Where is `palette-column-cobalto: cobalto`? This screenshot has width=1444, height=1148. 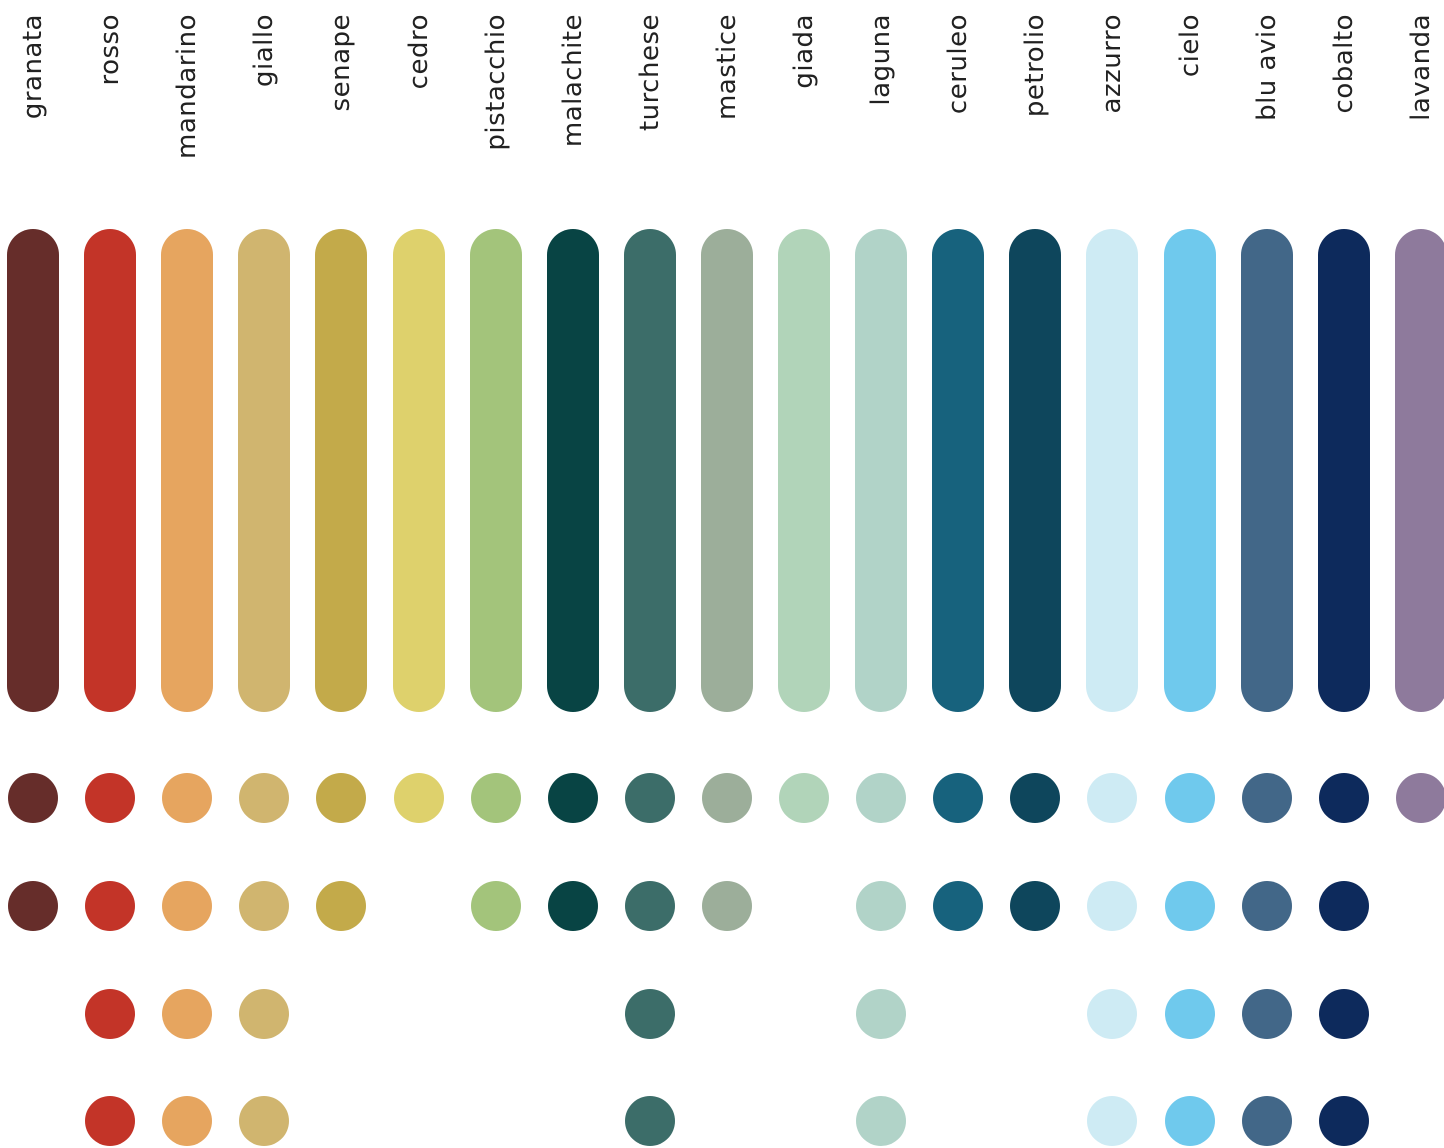
palette-column-cobalto: cobalto is located at coordinates (1343, 574).